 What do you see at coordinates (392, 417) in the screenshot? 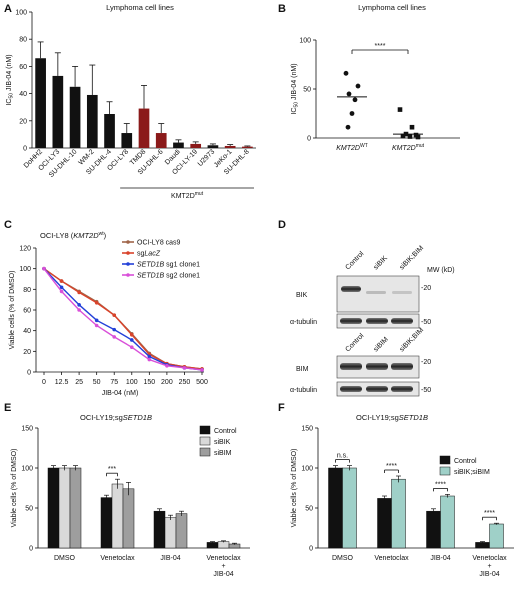
I see `chart-f-title: OCI-LY19;sgSETD1B` at bounding box center [392, 417].